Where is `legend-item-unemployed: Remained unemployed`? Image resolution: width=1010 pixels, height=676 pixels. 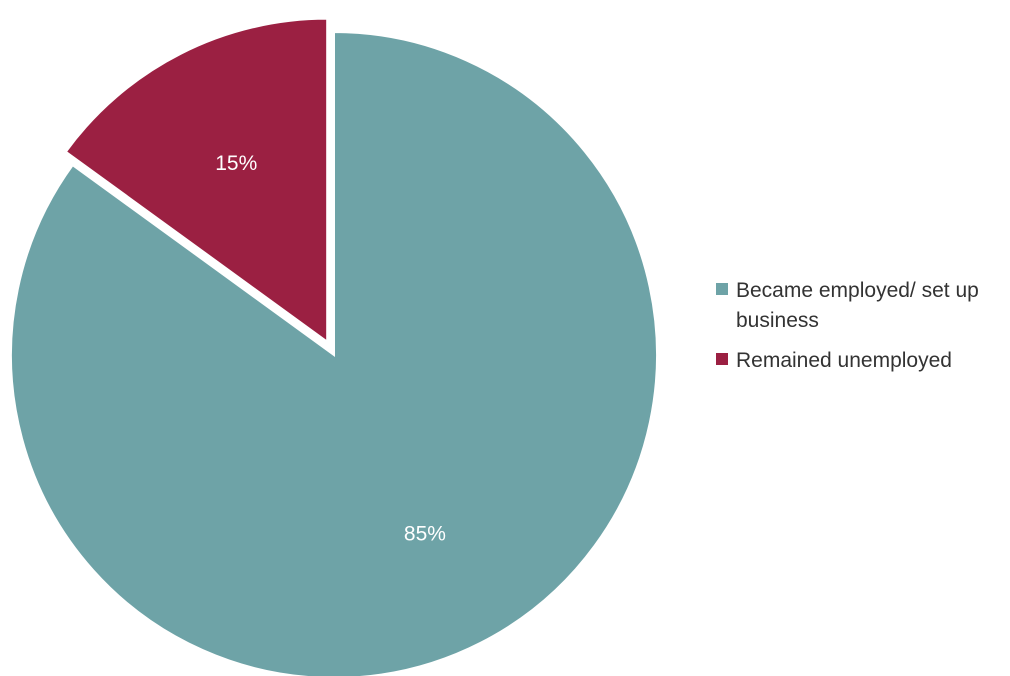
legend-item-unemployed: Remained unemployed is located at coordinates (861, 361).